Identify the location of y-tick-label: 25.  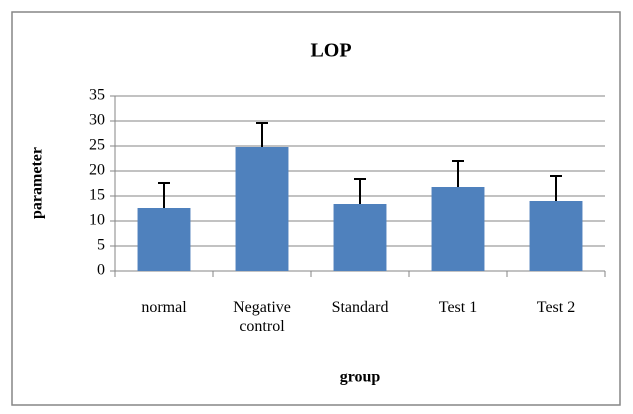
(97, 145).